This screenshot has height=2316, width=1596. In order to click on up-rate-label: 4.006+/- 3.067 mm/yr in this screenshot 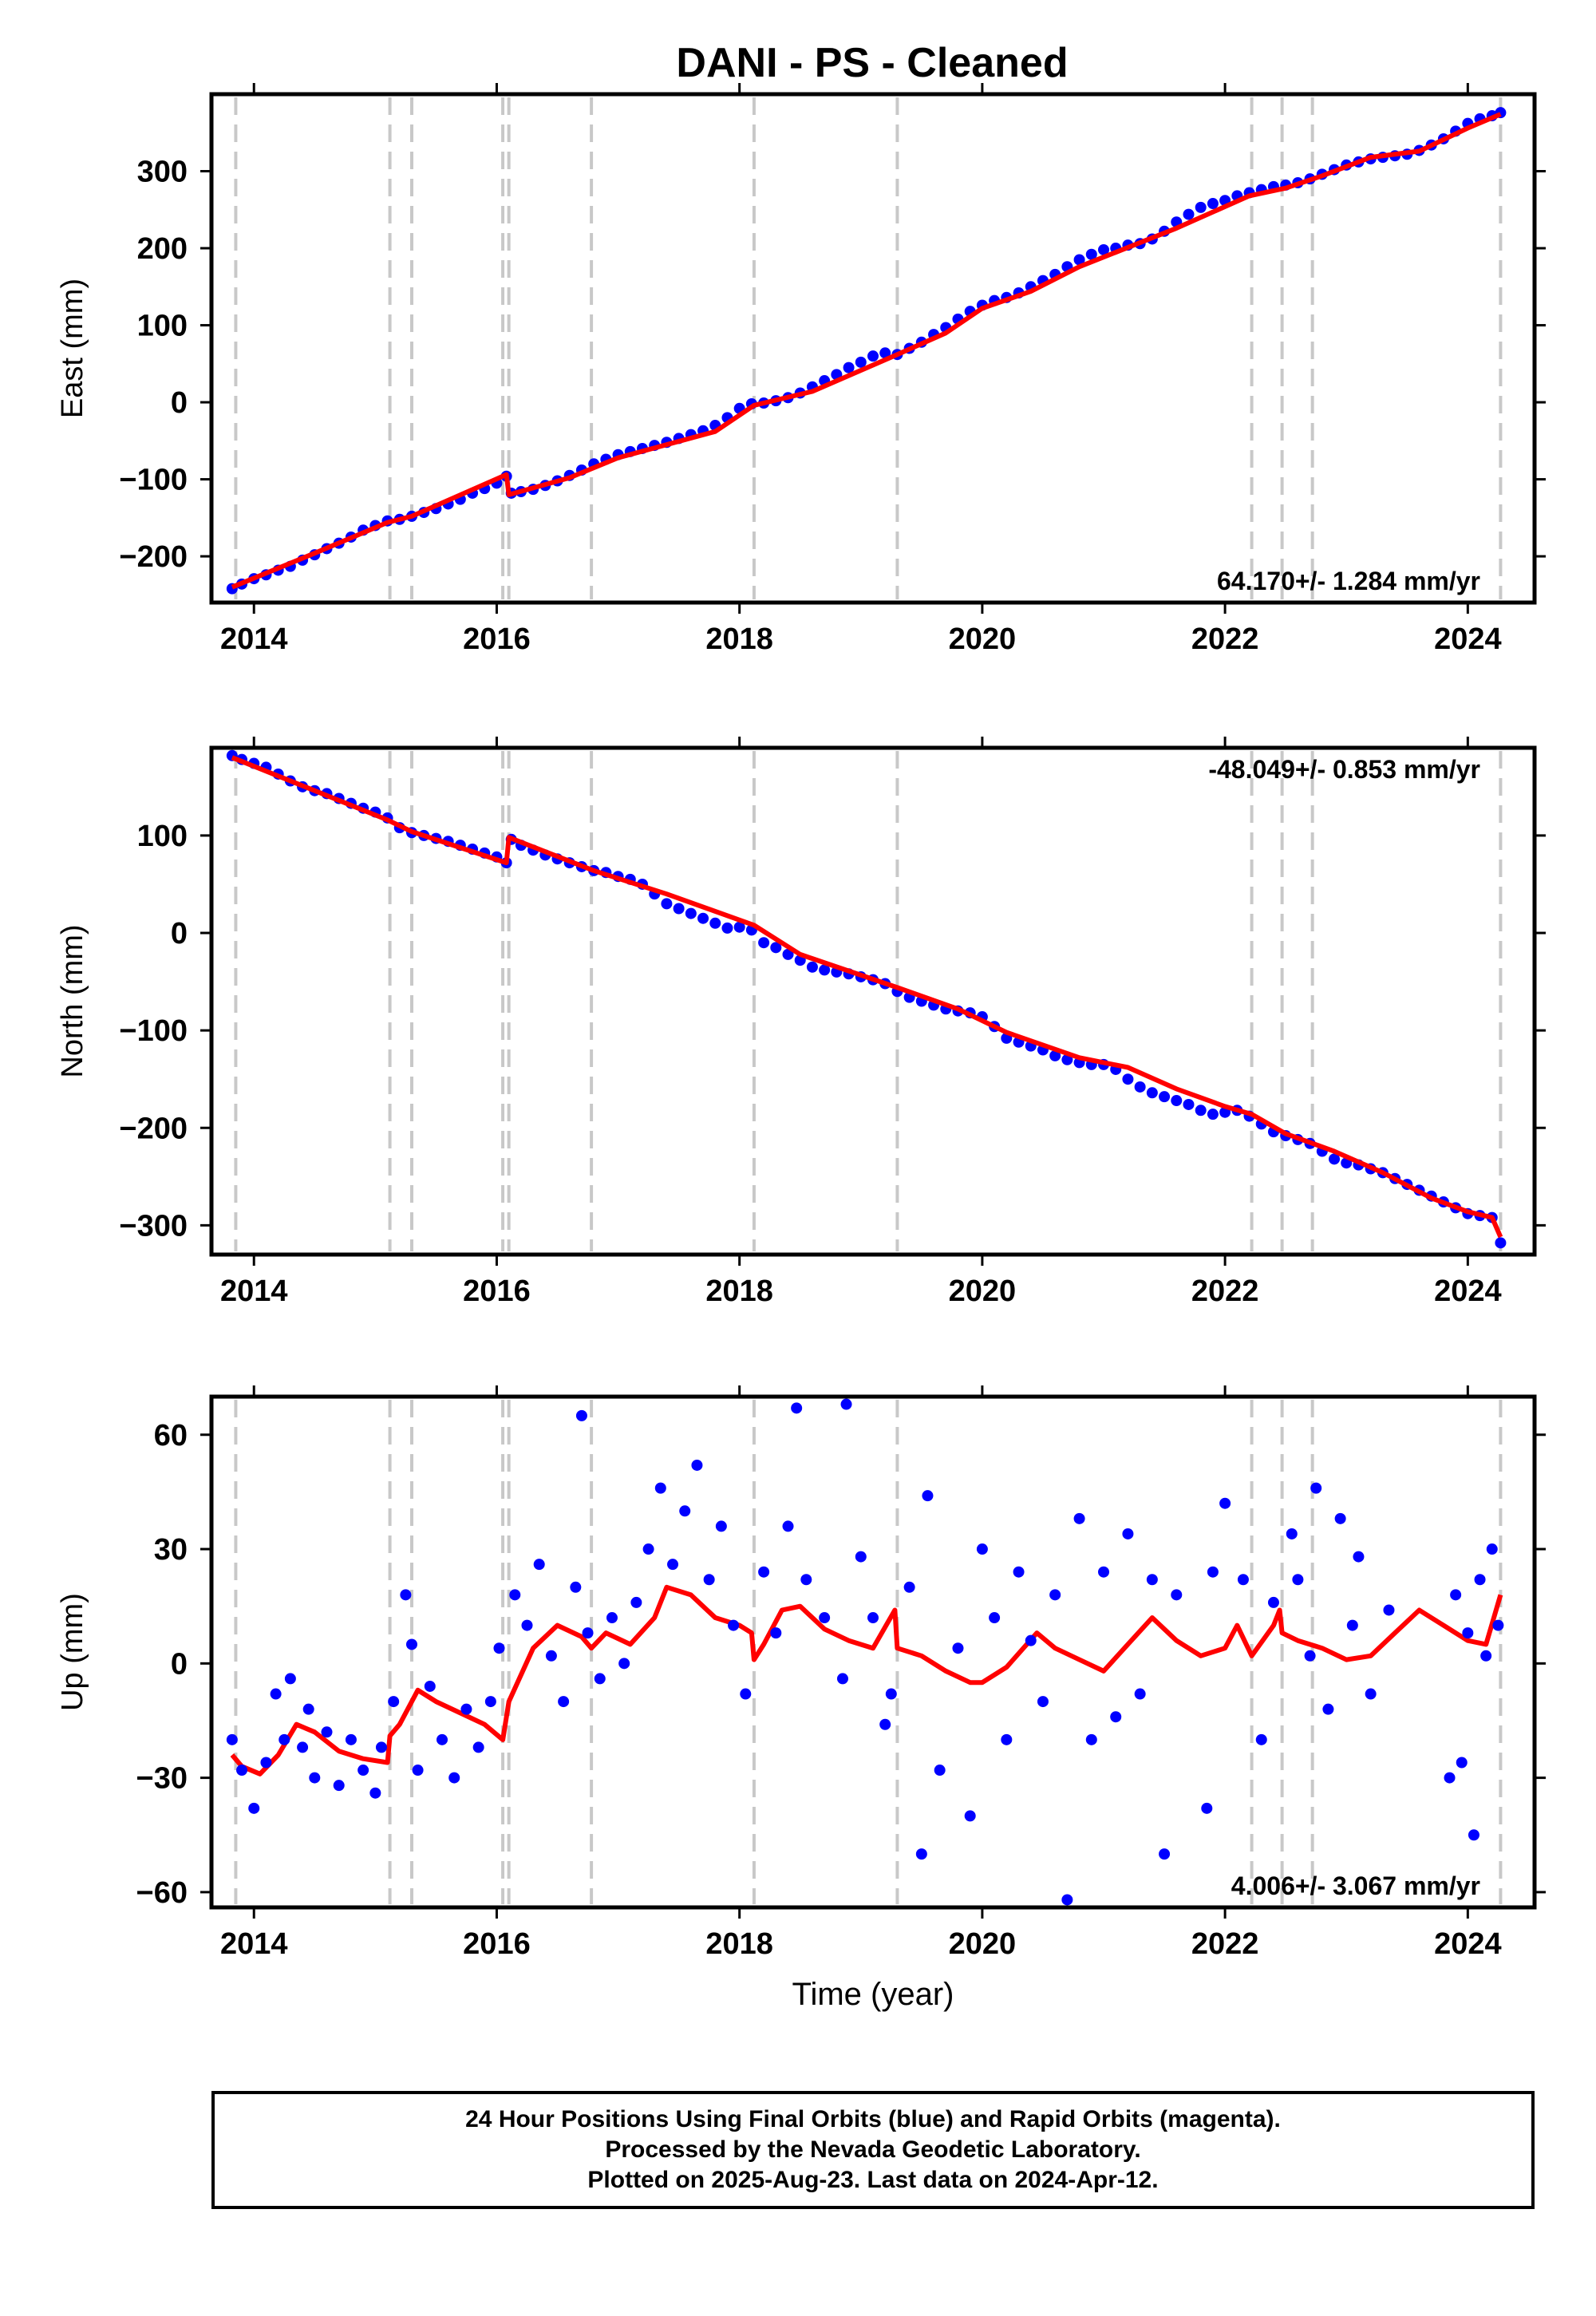, I will do `click(1355, 1885)`.